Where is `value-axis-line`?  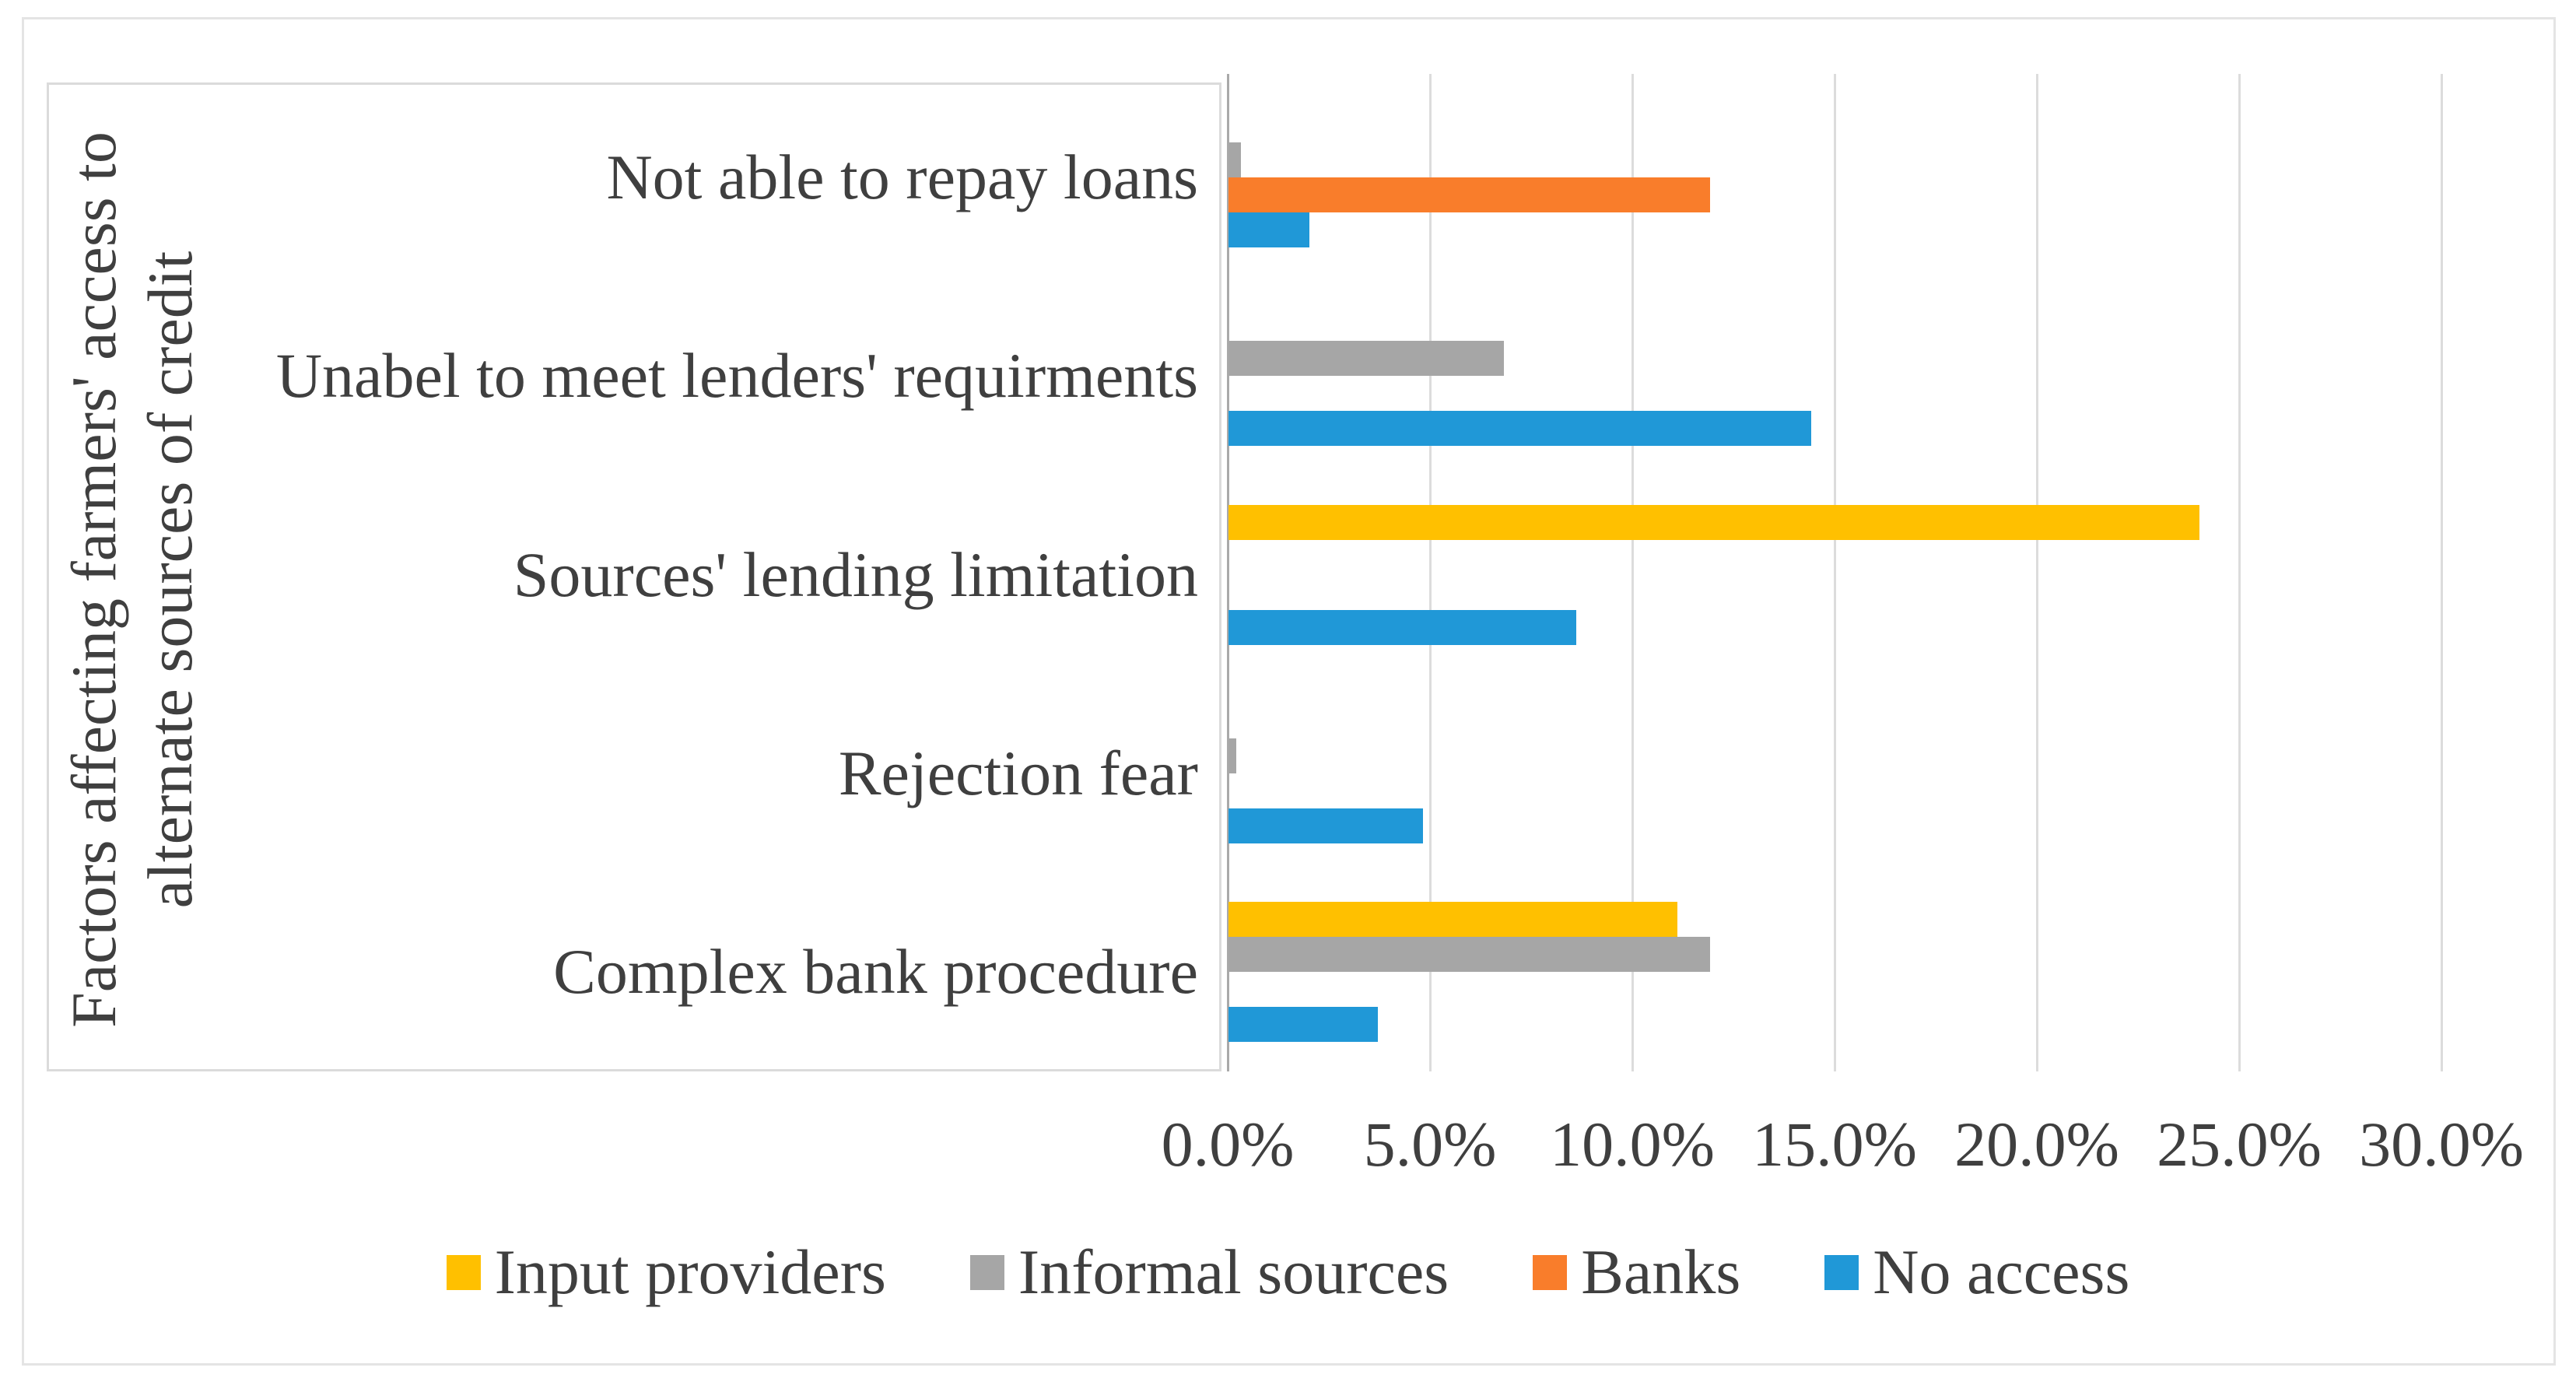 value-axis-line is located at coordinates (1228, 572).